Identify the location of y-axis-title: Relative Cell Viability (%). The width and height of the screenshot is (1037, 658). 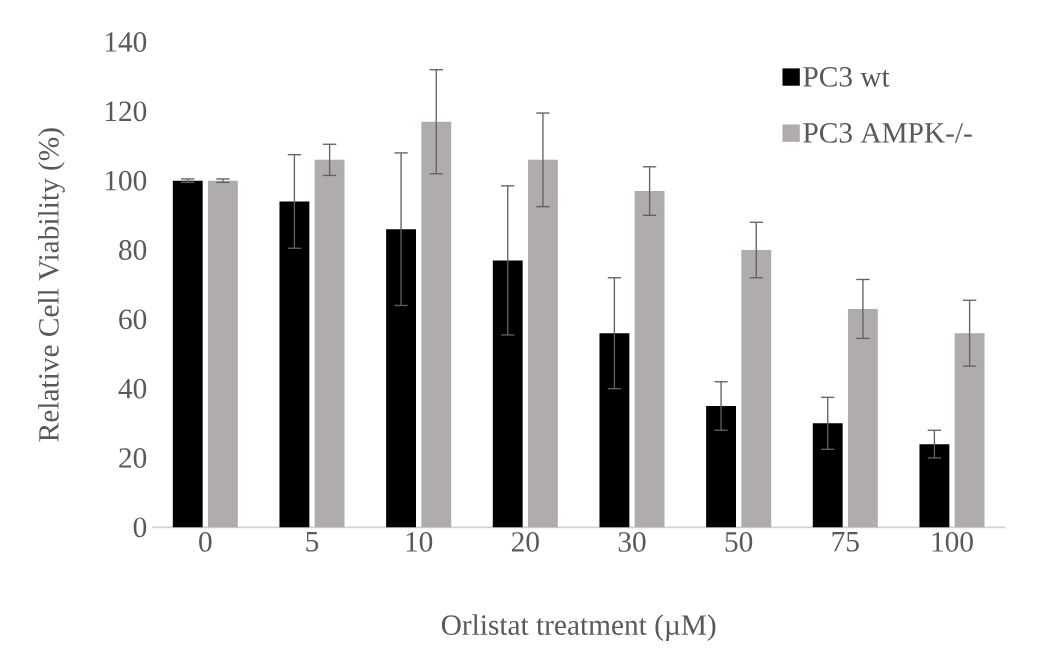
(51, 285).